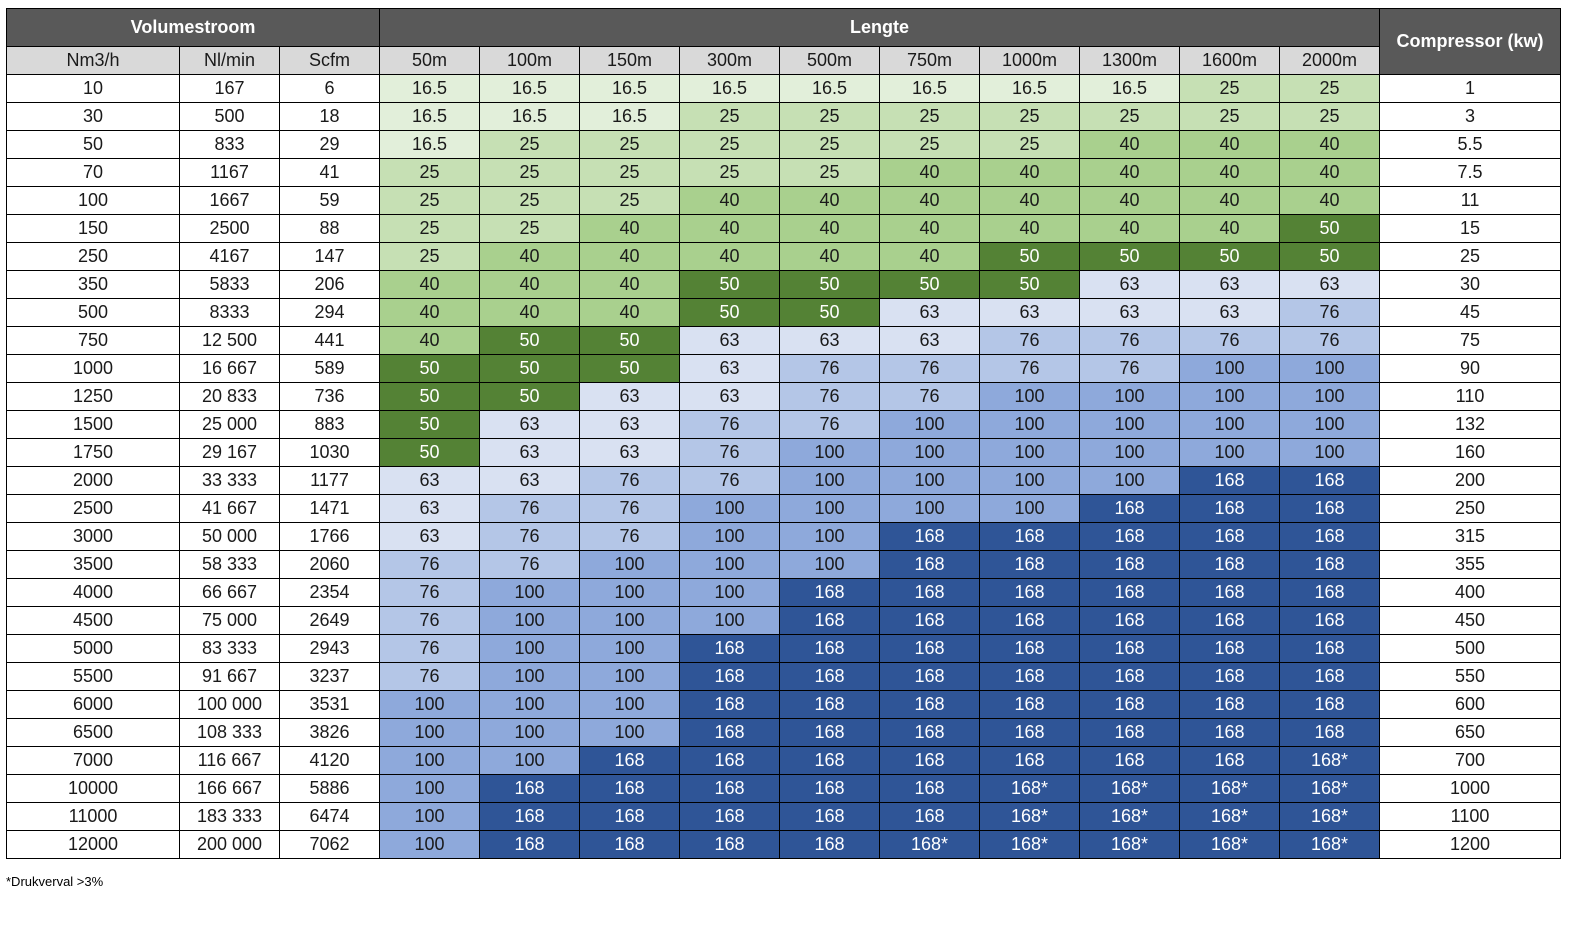 The width and height of the screenshot is (1577, 931). I want to click on compressor-cell: 700, so click(1470, 760).